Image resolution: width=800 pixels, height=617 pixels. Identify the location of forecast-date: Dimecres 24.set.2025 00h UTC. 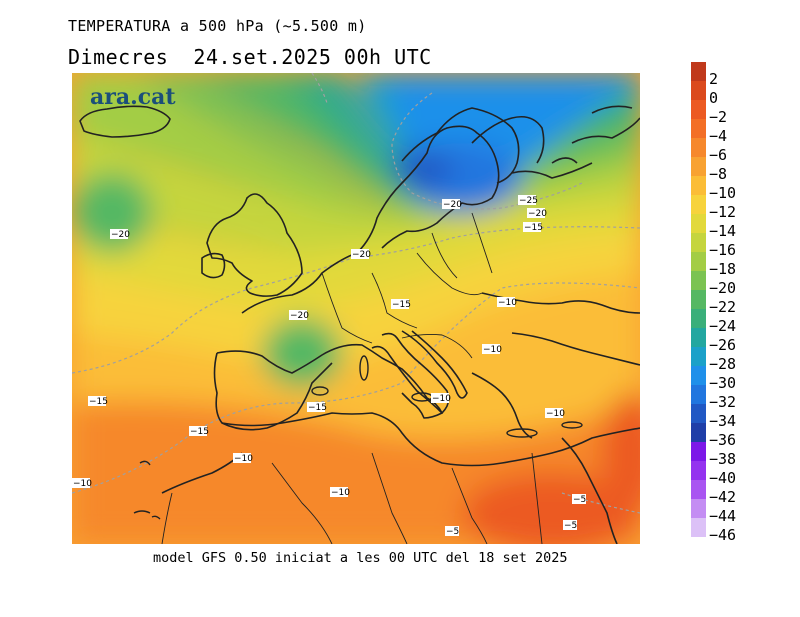
(250, 57).